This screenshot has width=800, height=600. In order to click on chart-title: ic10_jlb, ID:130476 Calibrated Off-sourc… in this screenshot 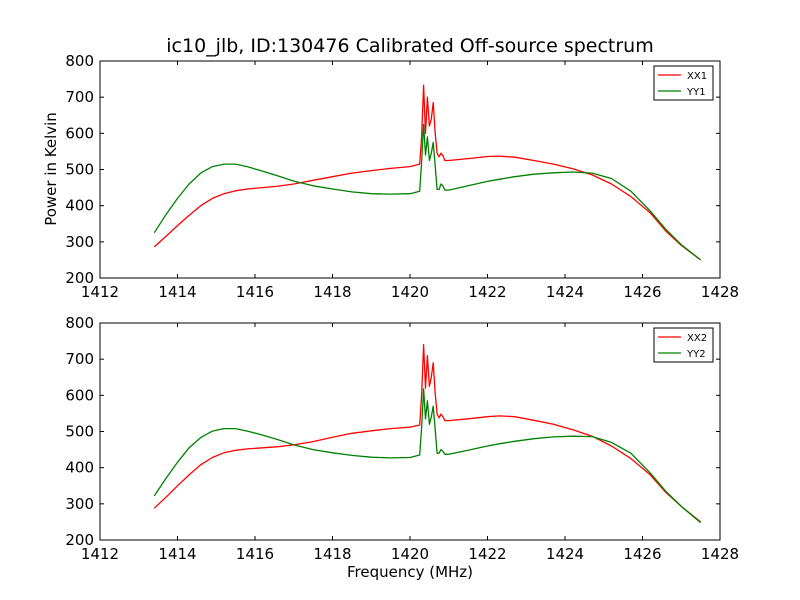, I will do `click(409, 46)`.